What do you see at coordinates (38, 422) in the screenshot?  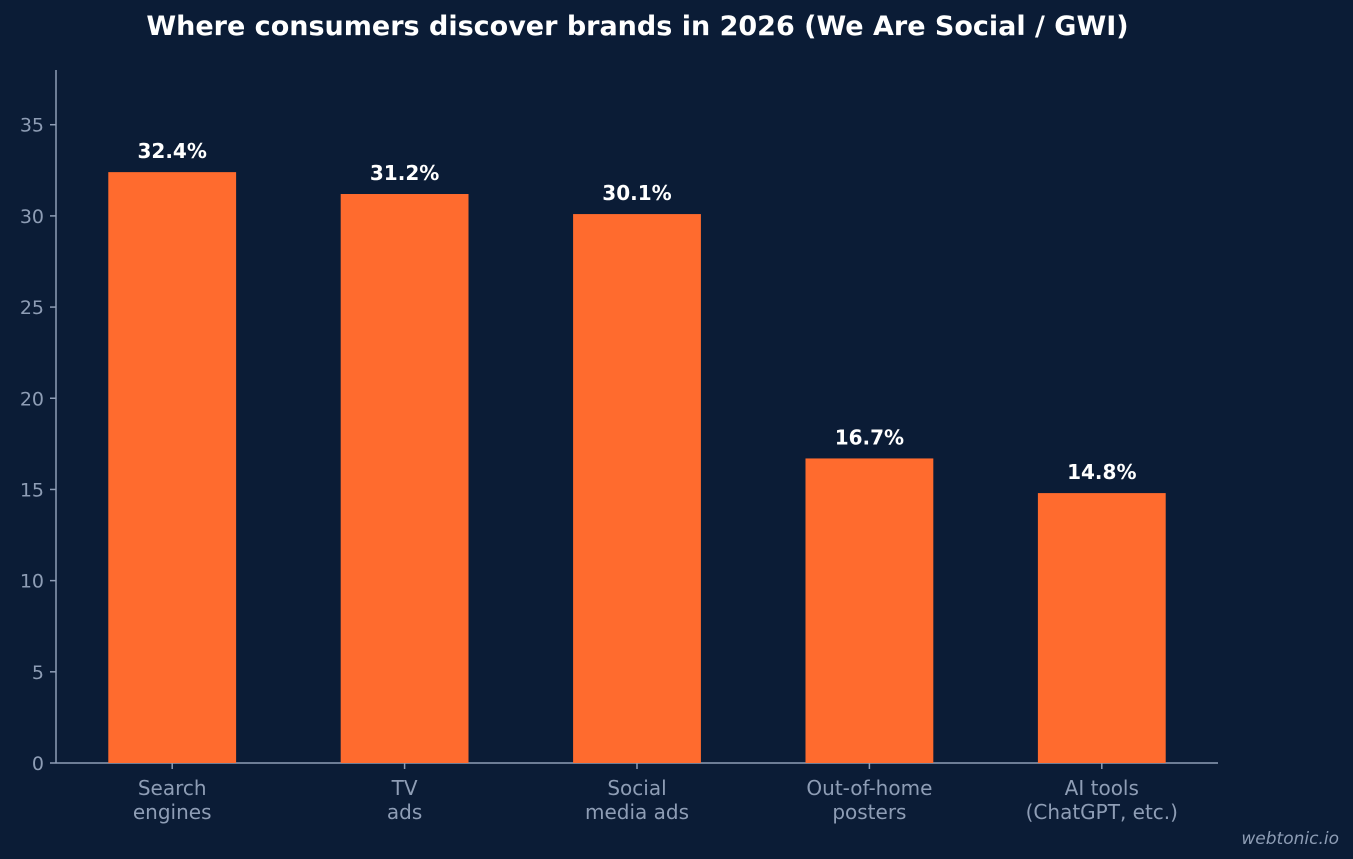 I see `y-axis: 0 5 10 15 20 25 30 35` at bounding box center [38, 422].